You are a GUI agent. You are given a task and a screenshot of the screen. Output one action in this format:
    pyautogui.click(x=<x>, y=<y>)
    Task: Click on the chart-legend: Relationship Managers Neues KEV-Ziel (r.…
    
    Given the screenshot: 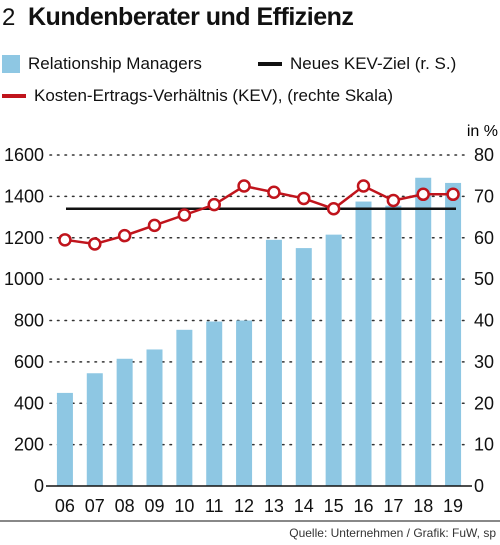 What is the action you would take?
    pyautogui.click(x=250, y=84)
    